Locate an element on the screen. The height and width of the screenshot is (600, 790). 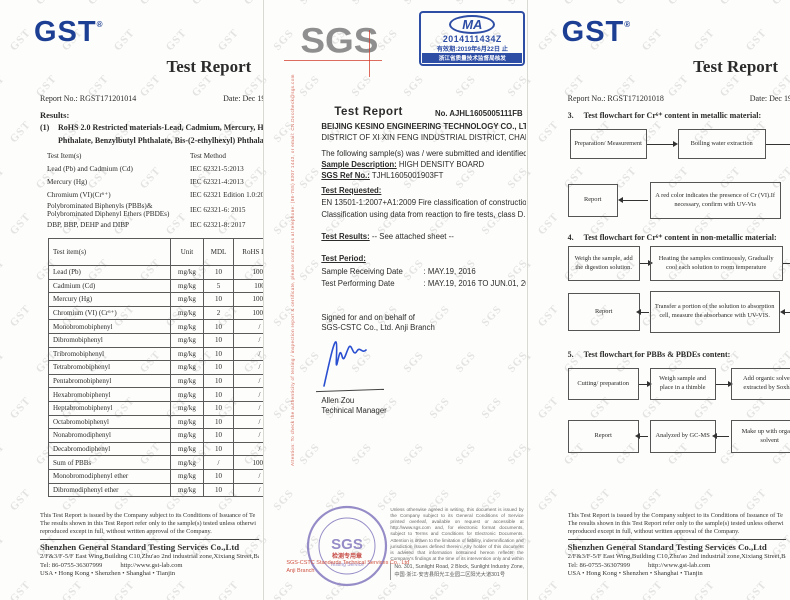
gst-logo: GST® is located at coordinates (597, 32).